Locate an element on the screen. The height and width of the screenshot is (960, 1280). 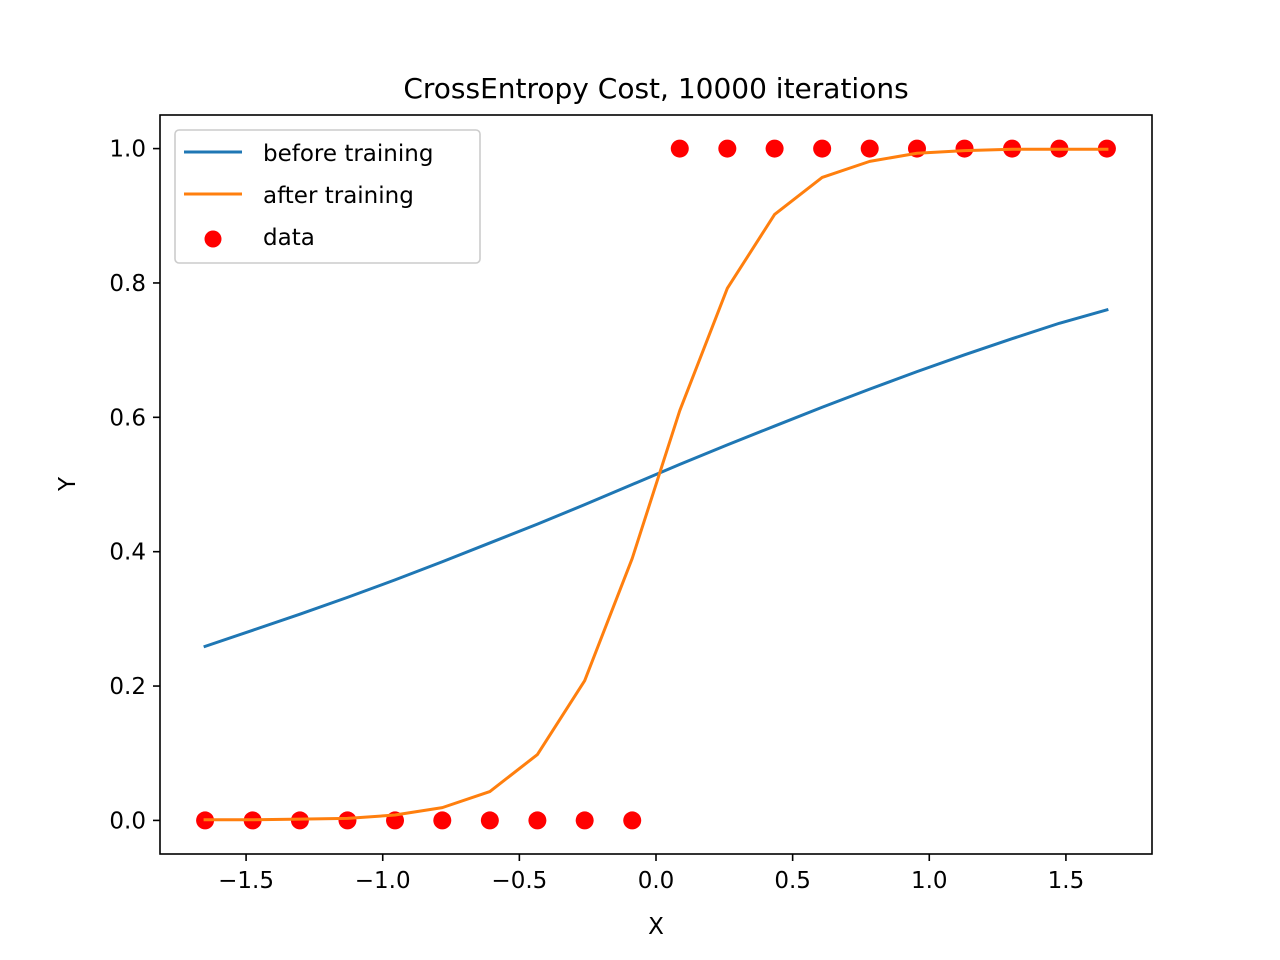
legend-swatch-data is located at coordinates (213, 239).